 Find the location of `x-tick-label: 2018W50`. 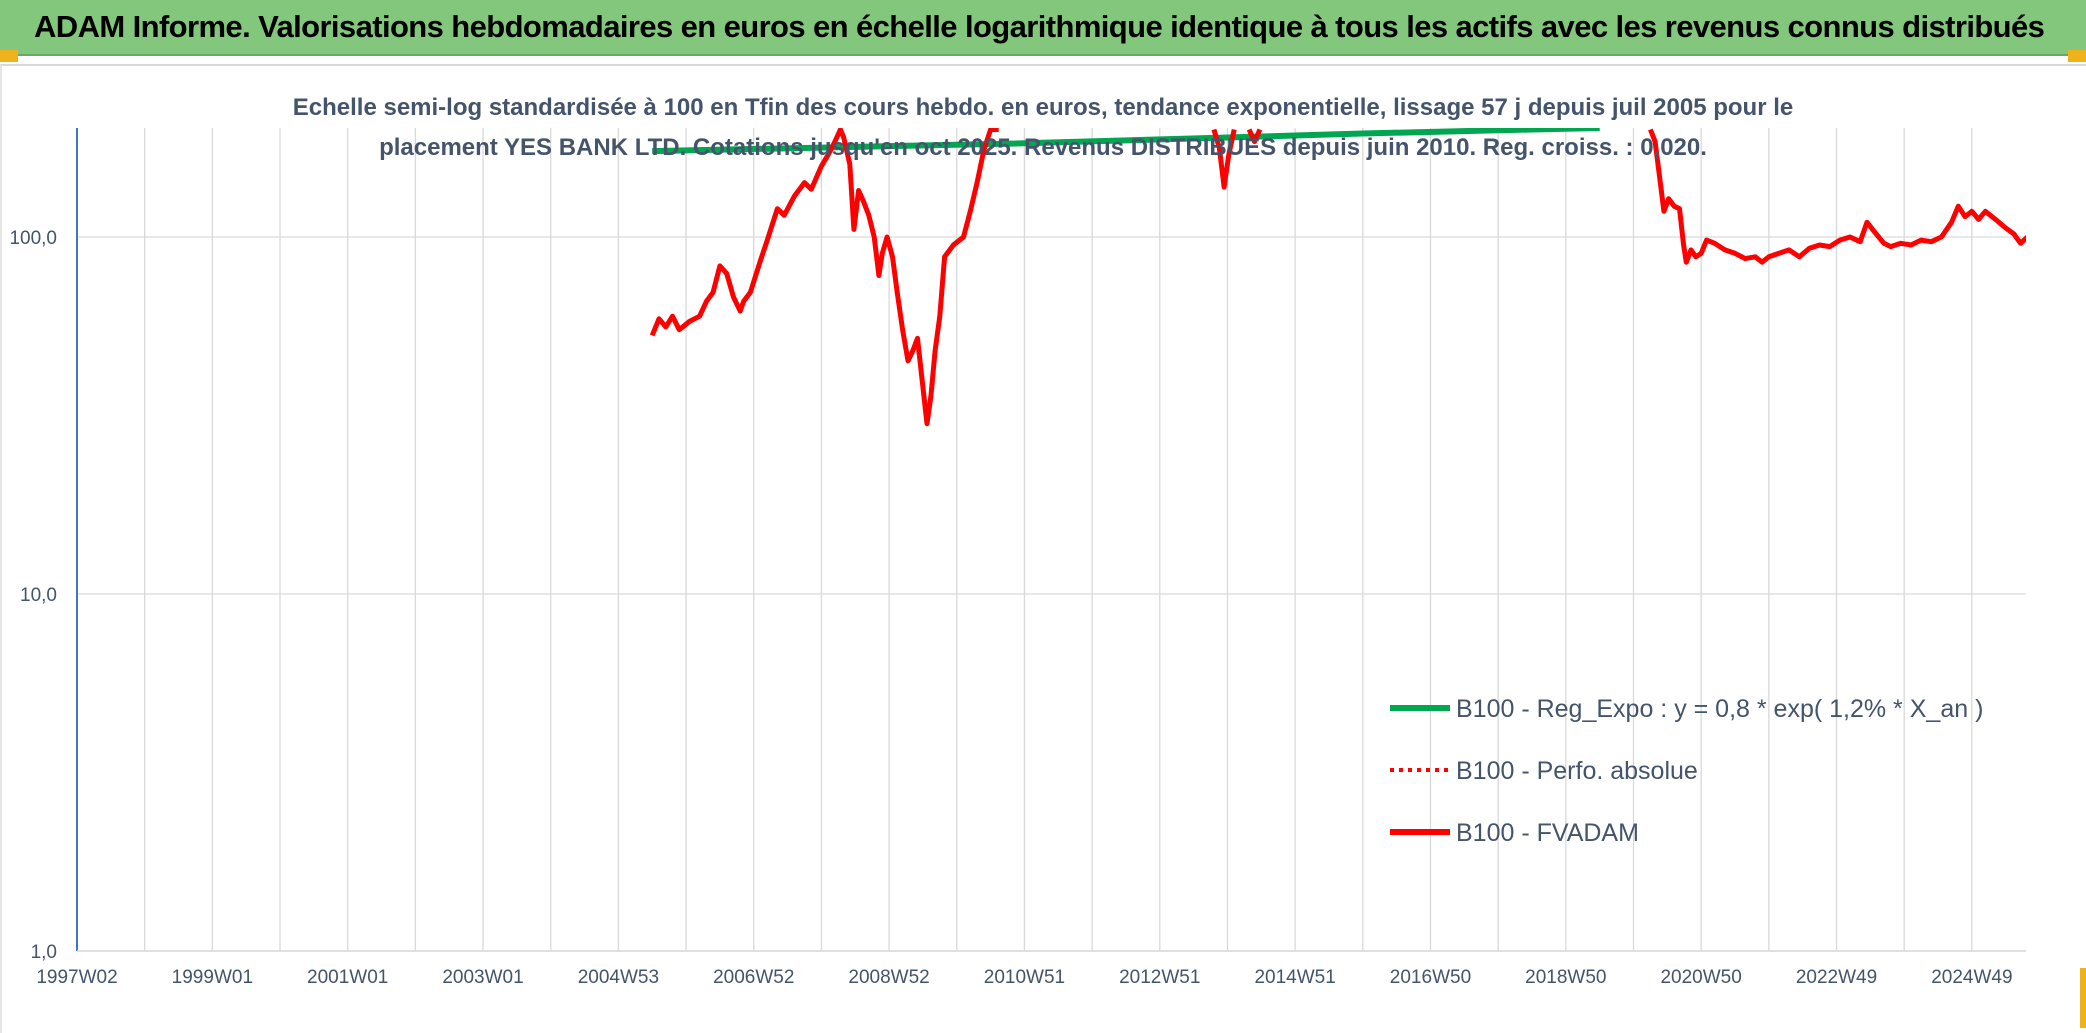

x-tick-label: 2018W50 is located at coordinates (1565, 977).